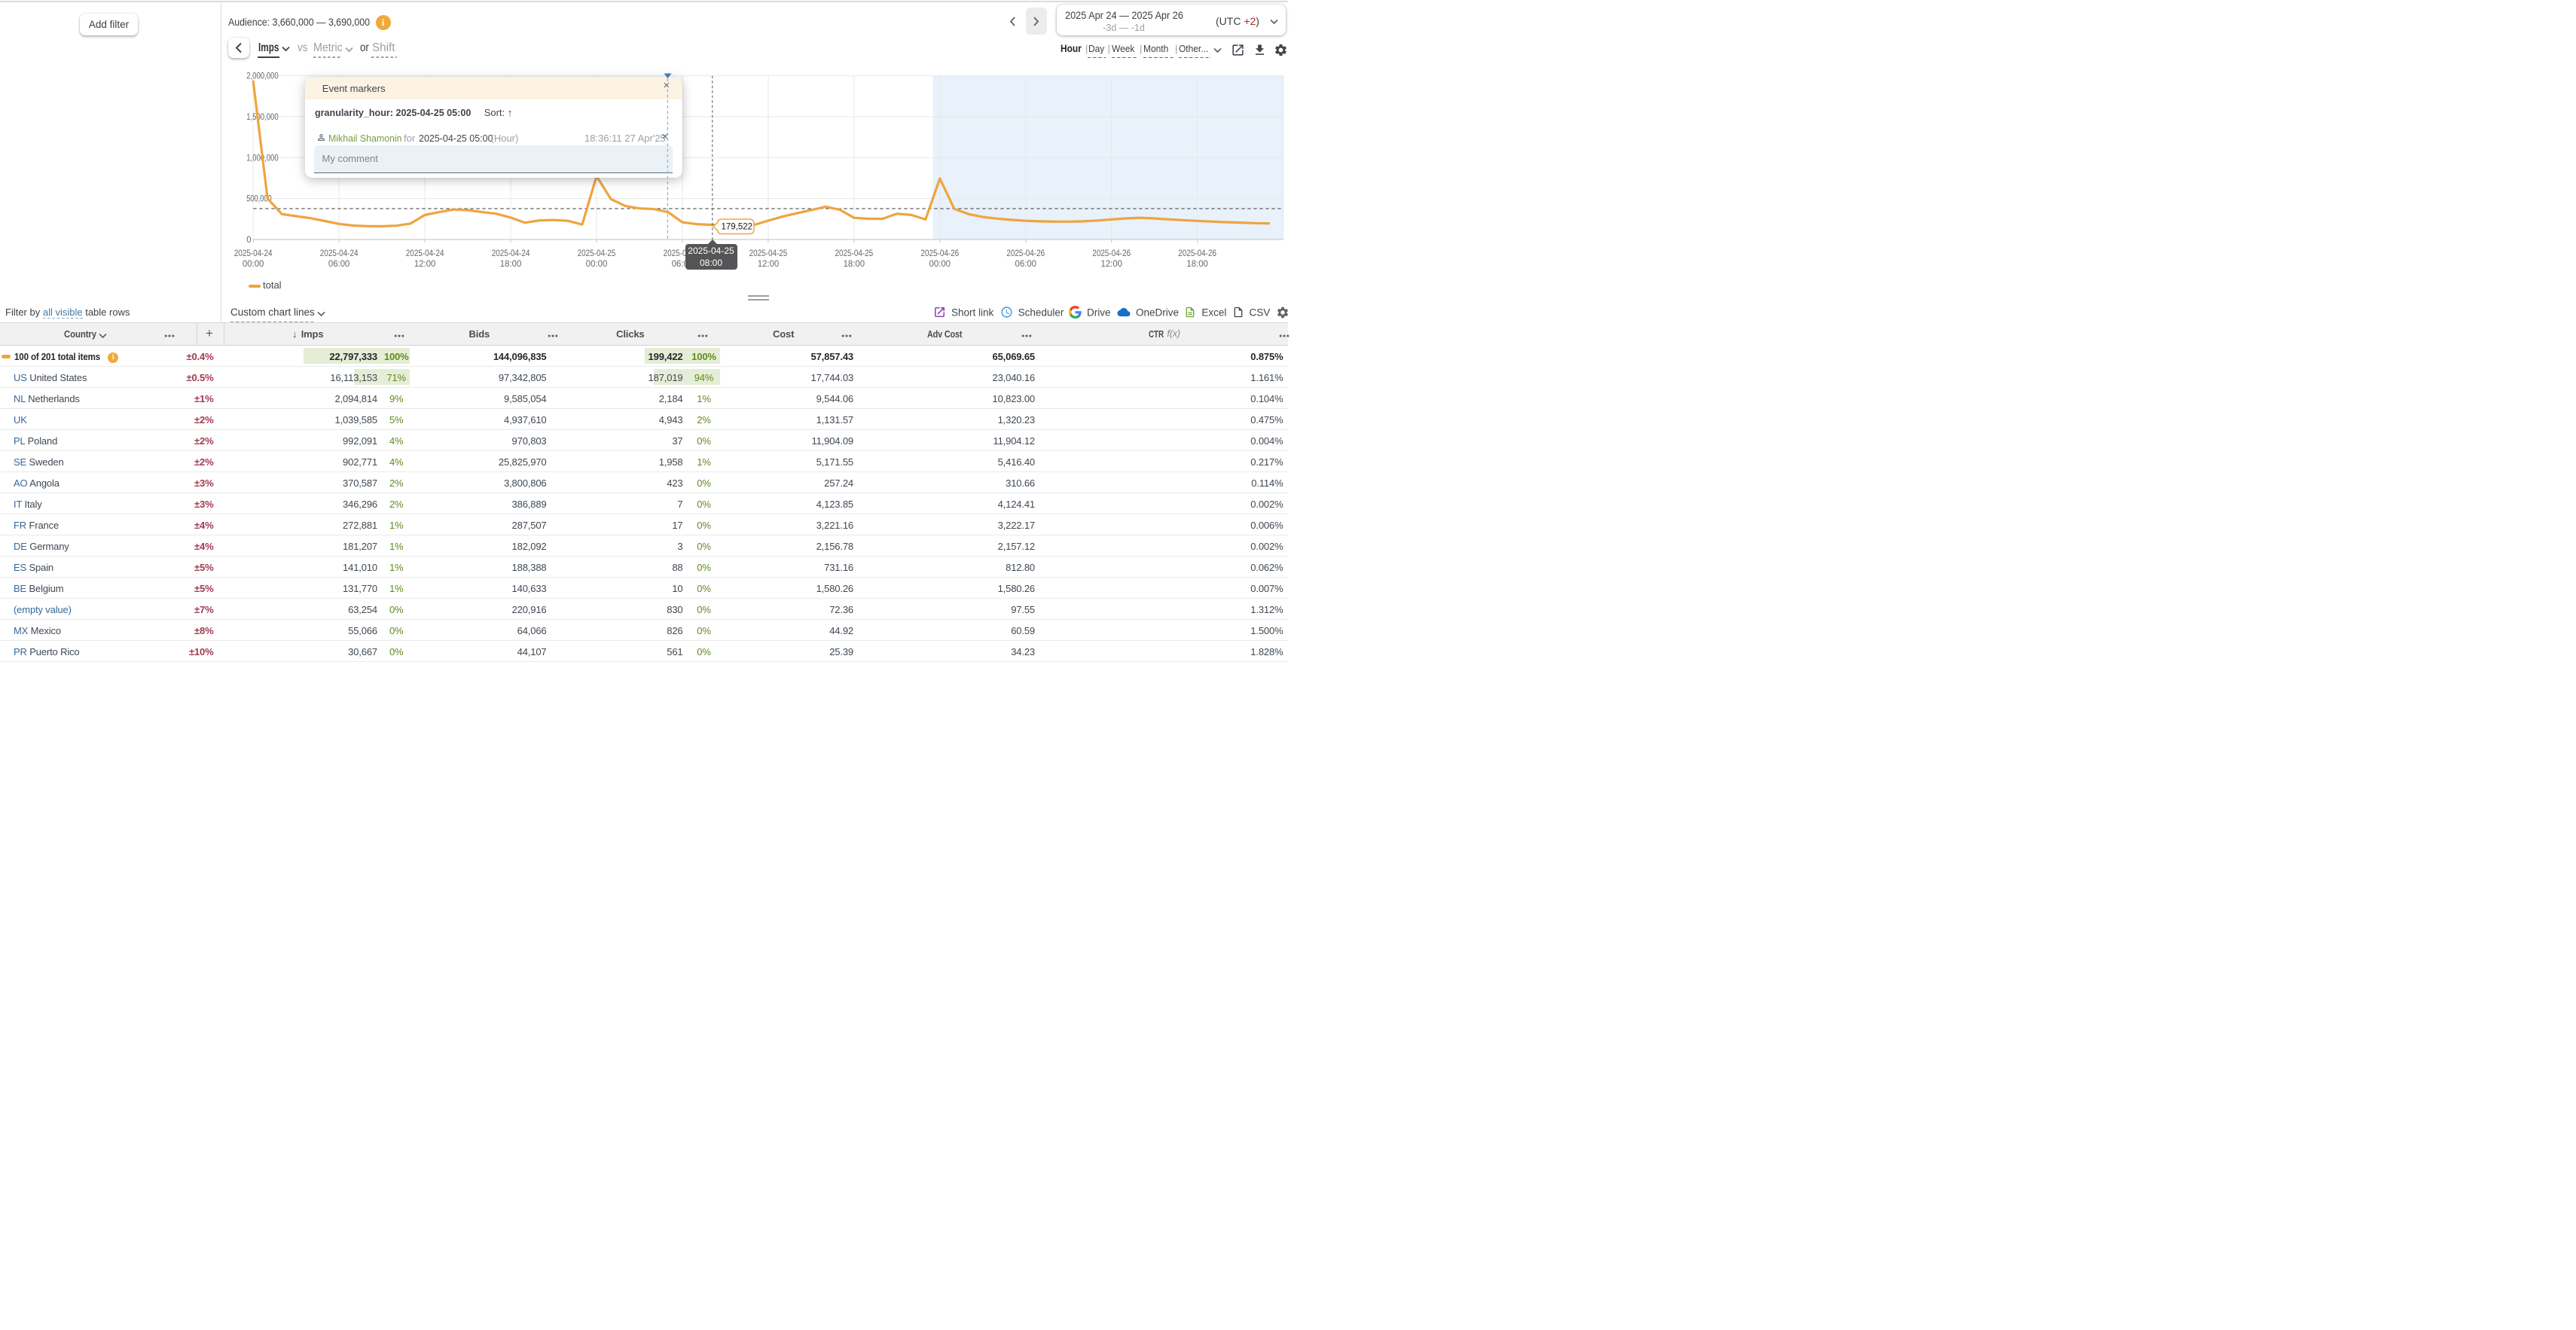 The image size is (2576, 1330). I want to click on svg-text: 1,500,000, so click(263, 118).